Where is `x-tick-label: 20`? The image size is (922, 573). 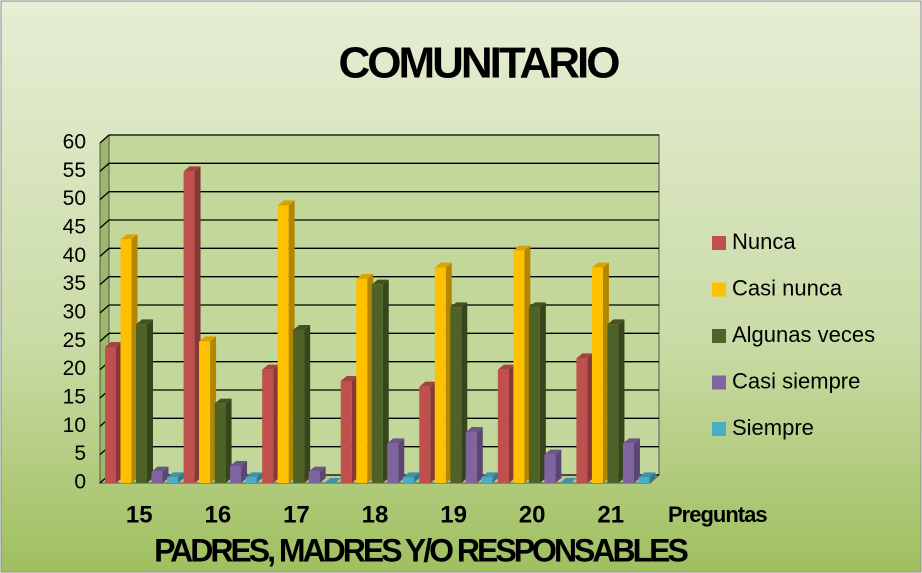
x-tick-label: 20 is located at coordinates (532, 514).